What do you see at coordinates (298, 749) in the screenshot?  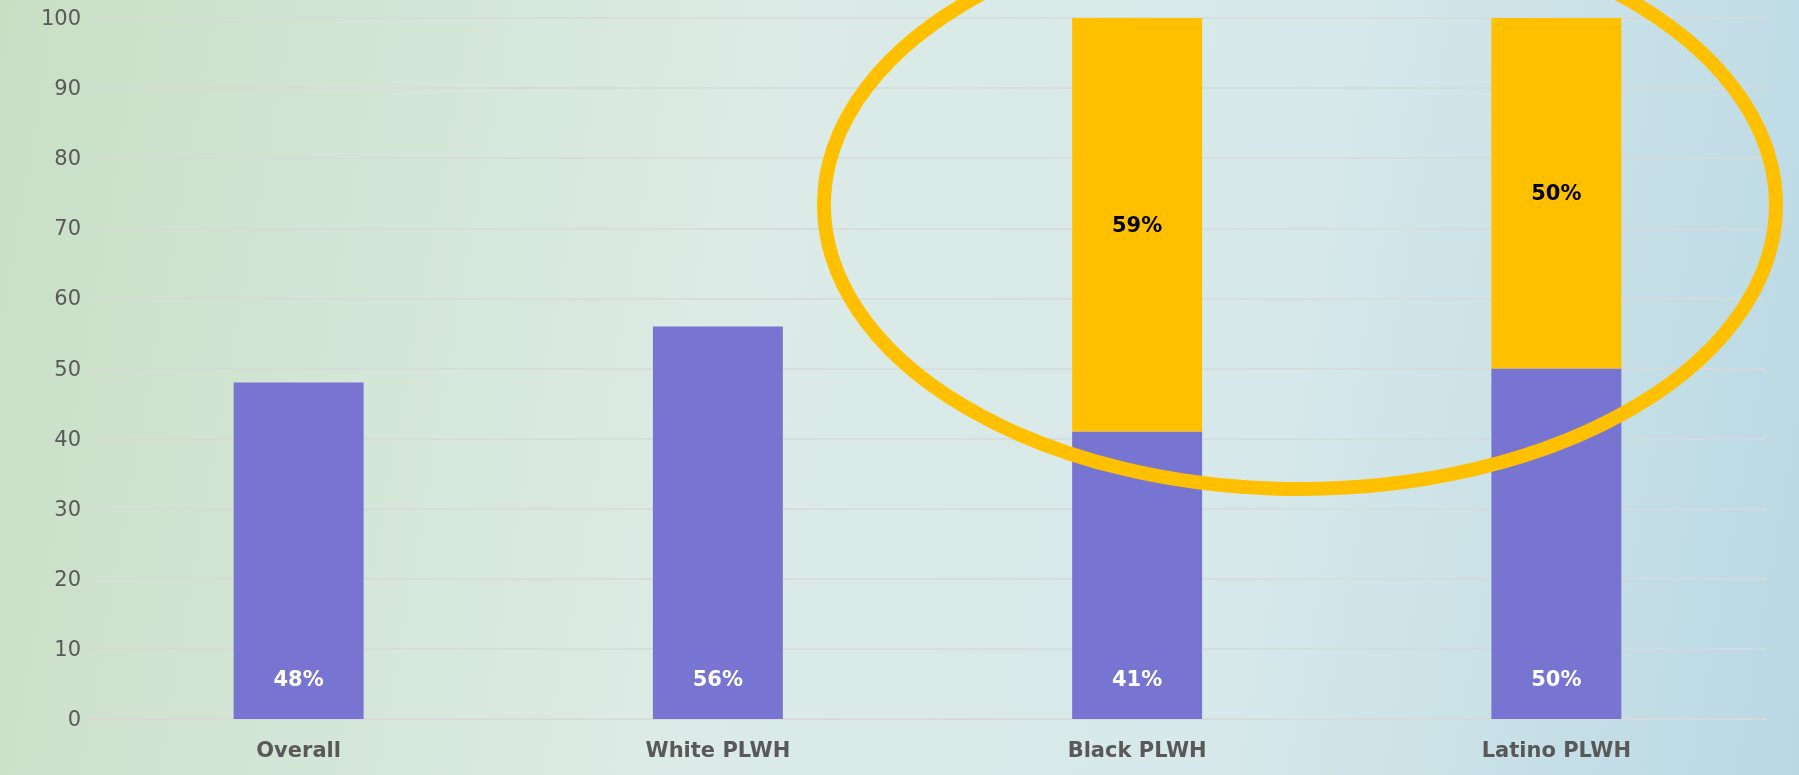 I see `x-tick-label: Overall` at bounding box center [298, 749].